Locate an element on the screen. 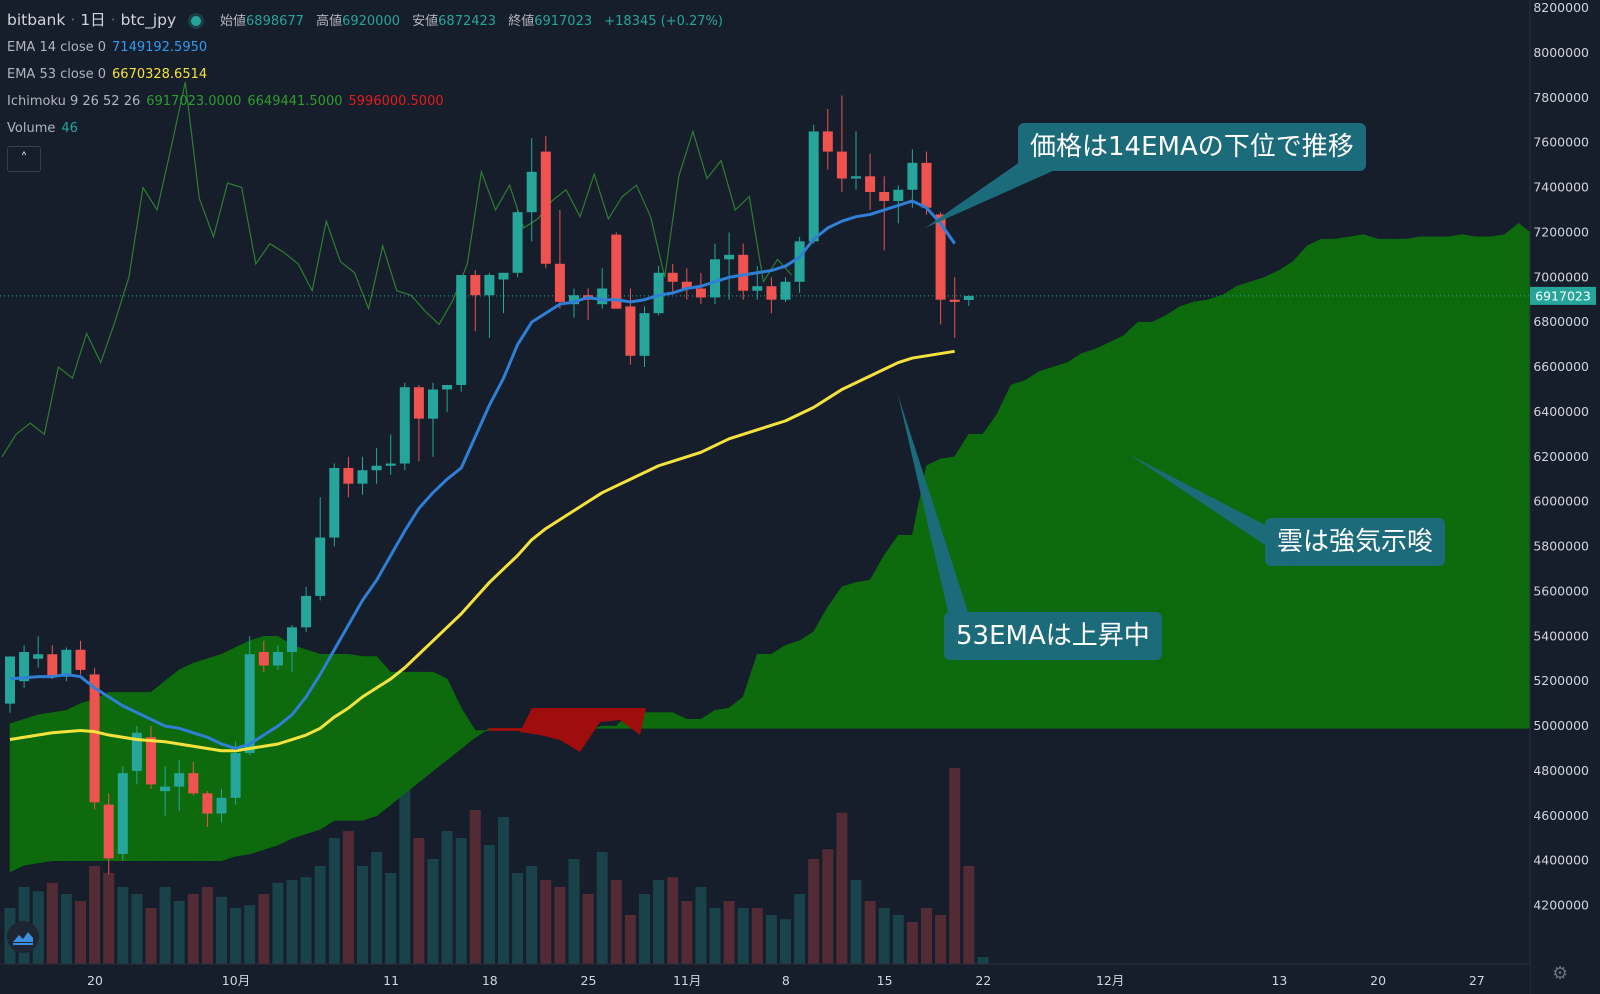 Image resolution: width=1600 pixels, height=994 pixels. exchange-name: bitbank is located at coordinates (36, 20).